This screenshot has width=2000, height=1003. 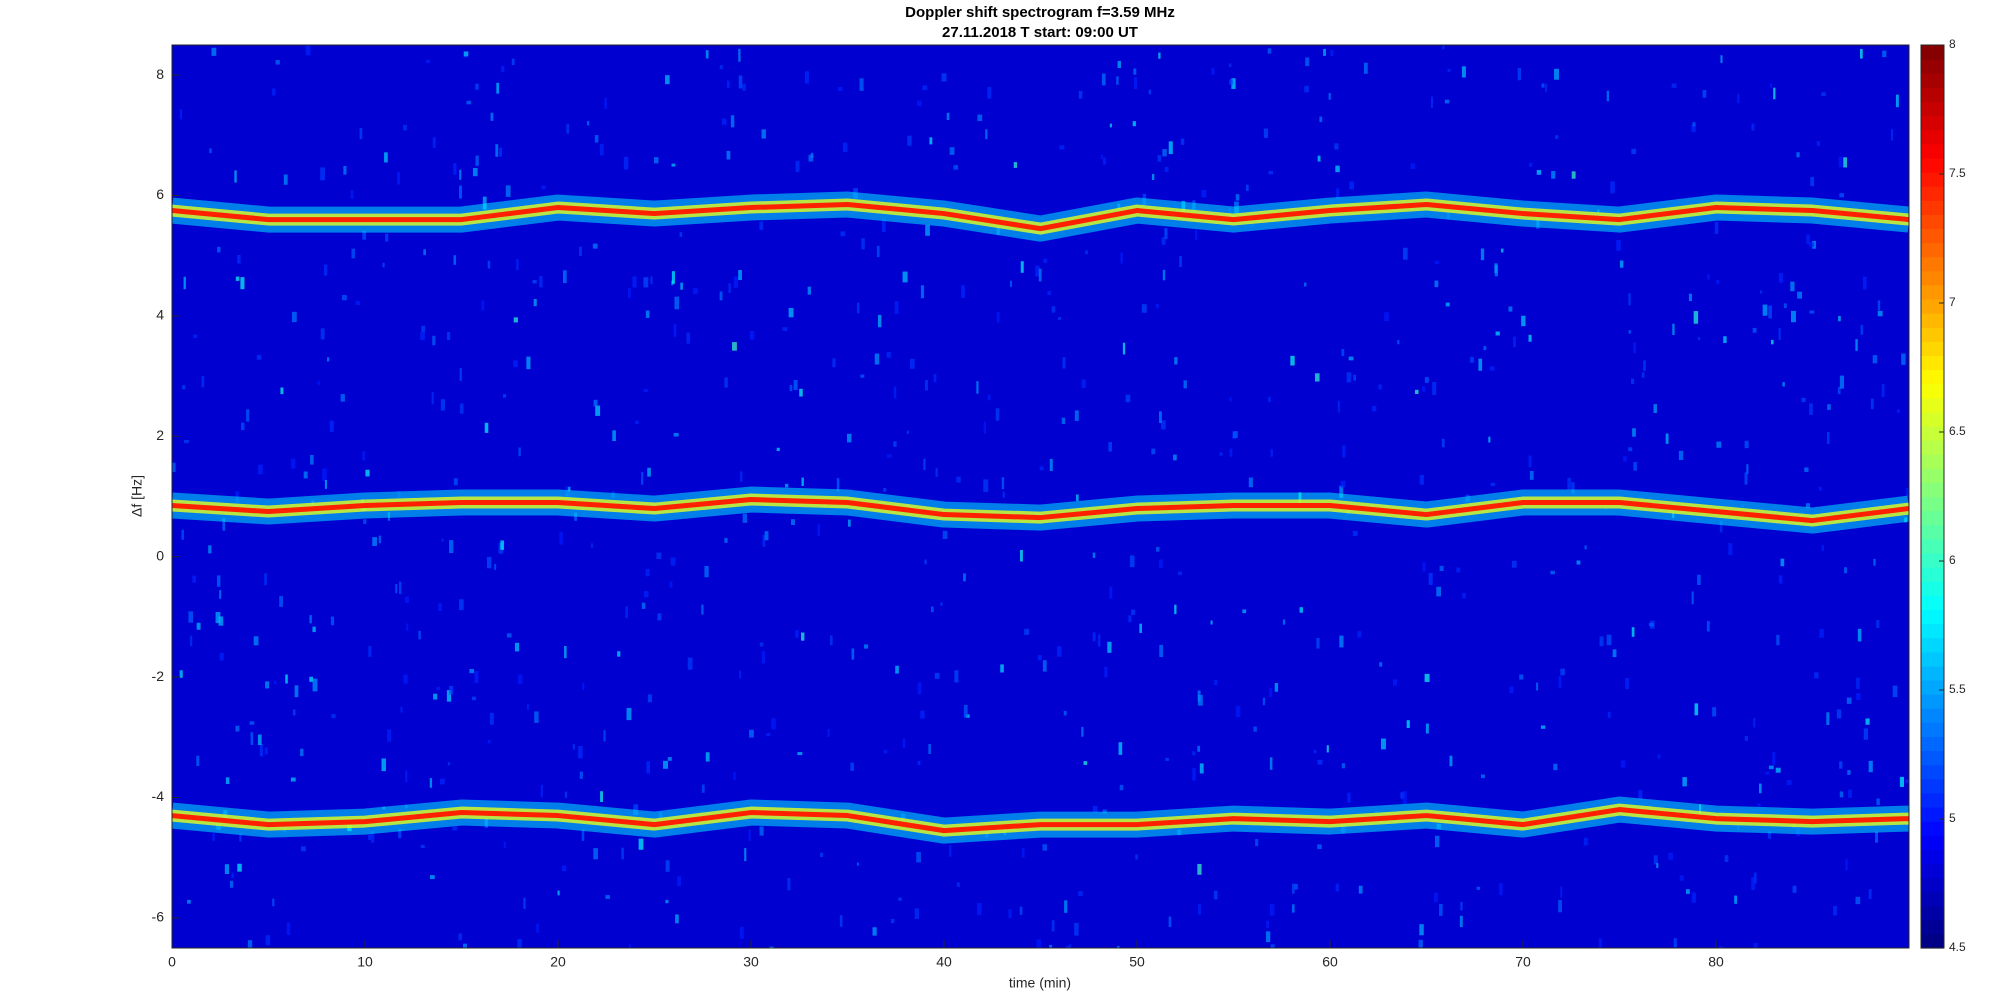 What do you see at coordinates (1040, 510) in the screenshot?
I see `trace` at bounding box center [1040, 510].